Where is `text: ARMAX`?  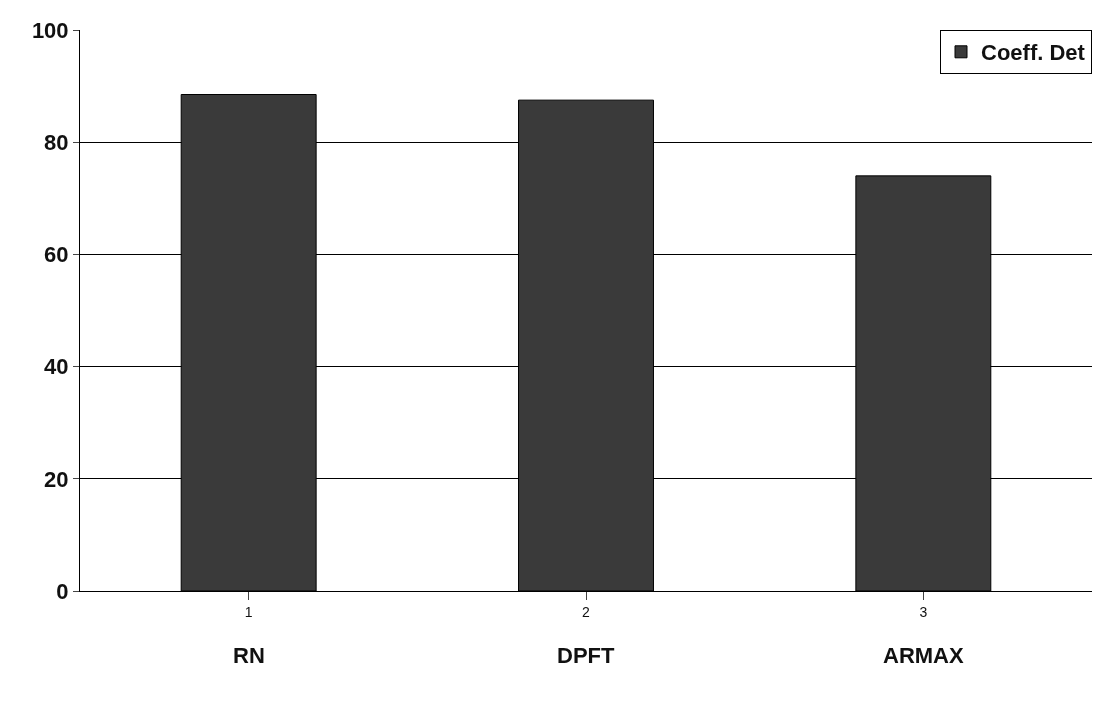 text: ARMAX is located at coordinates (923, 655).